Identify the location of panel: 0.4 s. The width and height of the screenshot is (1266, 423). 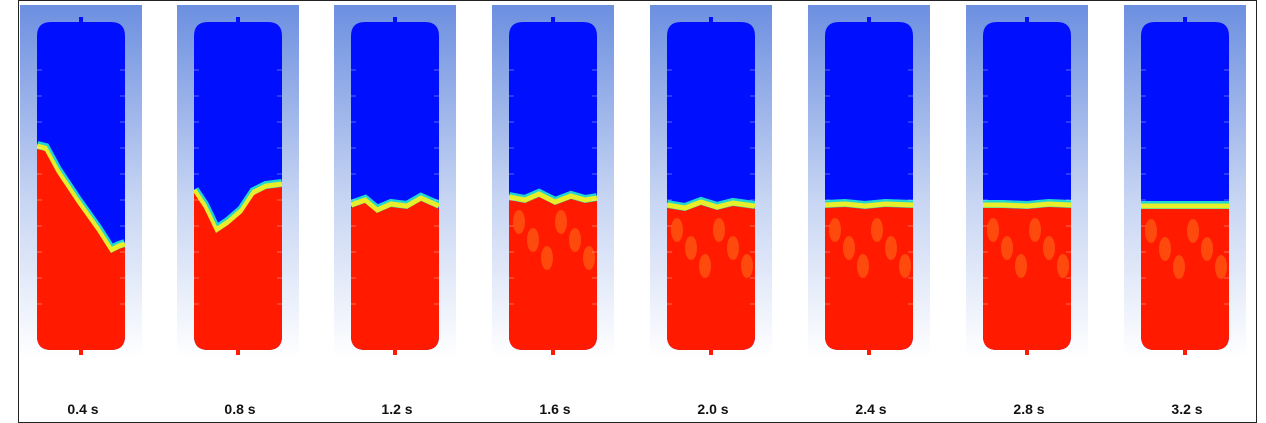
(81, 211).